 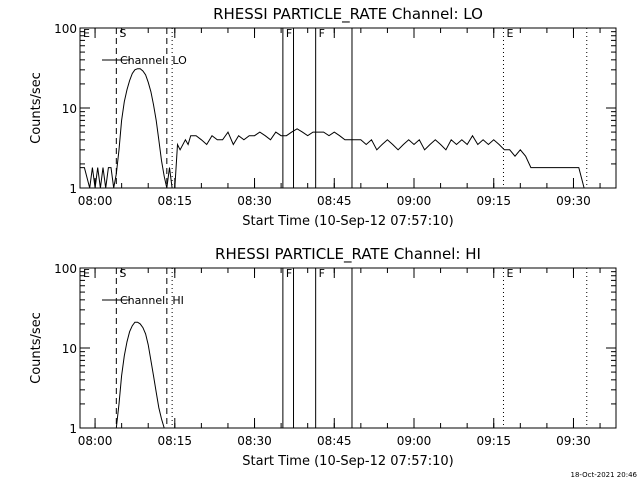 What do you see at coordinates (153, 60) in the screenshot?
I see `legend-label: Channel: LO` at bounding box center [153, 60].